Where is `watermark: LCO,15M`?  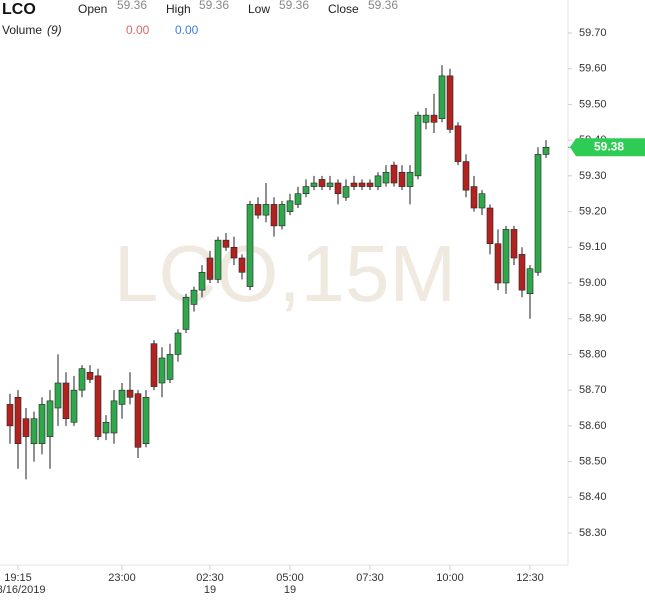 watermark: LCO,15M is located at coordinates (285, 273).